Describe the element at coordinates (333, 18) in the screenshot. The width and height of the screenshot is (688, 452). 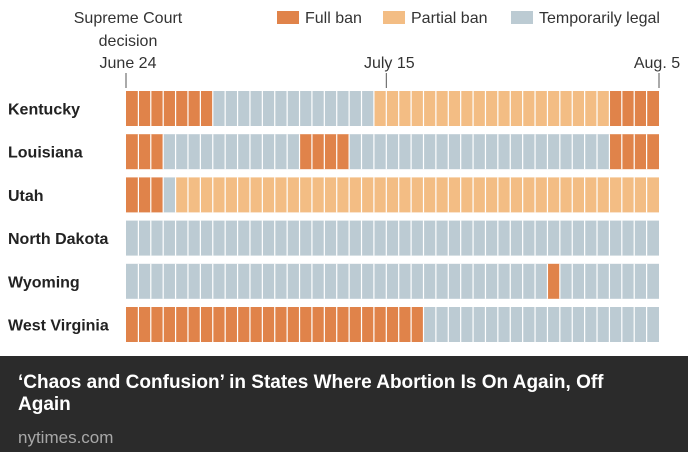
I see `legend-label-full: Full ban` at that location.